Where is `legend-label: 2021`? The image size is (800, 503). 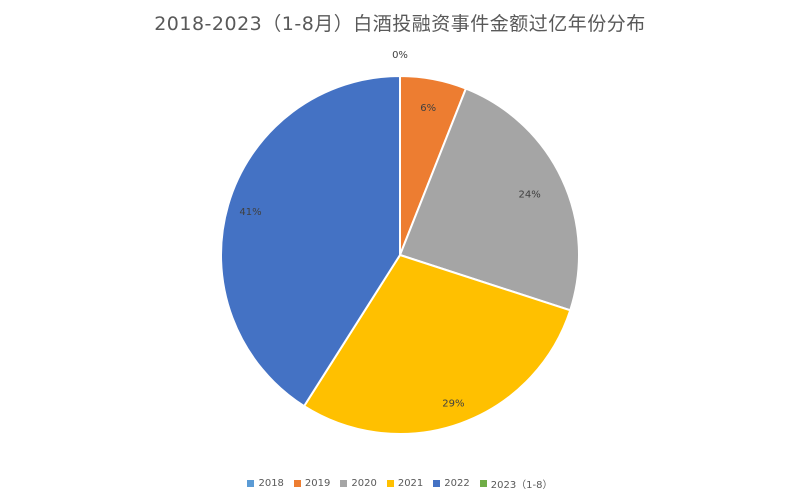
legend-label: 2021 is located at coordinates (410, 483).